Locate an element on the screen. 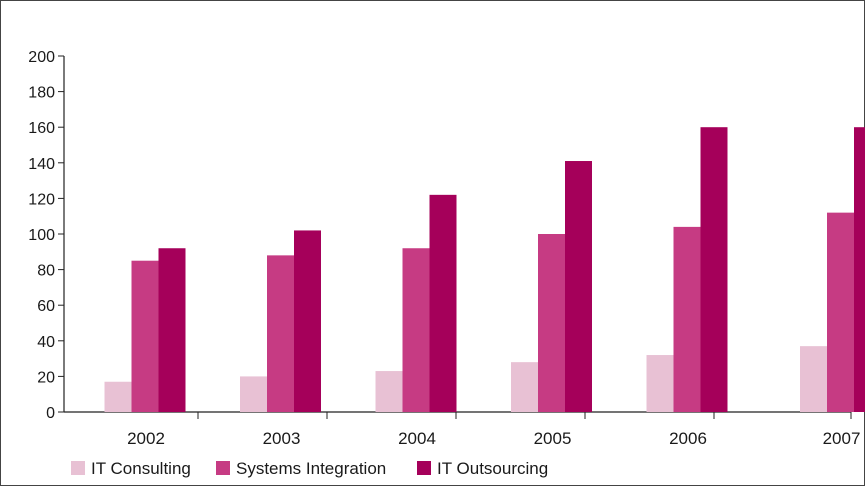  x-category-label: 2005 is located at coordinates (553, 438).